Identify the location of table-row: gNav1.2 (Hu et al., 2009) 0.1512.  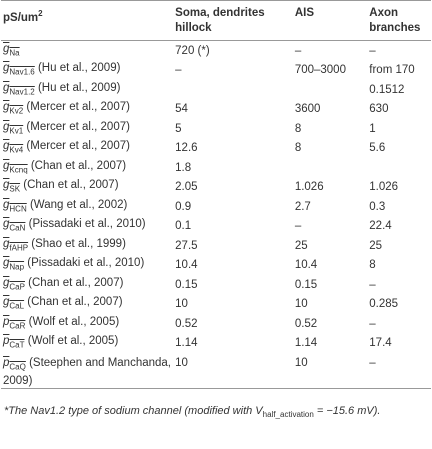
(216, 90).